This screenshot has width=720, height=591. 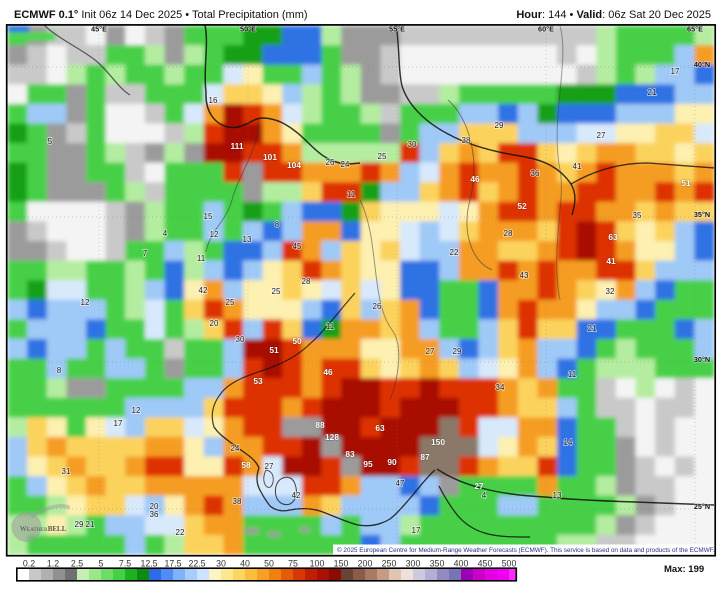 What do you see at coordinates (297, 246) in the screenshot?
I see `svg-text: 45` at bounding box center [297, 246].